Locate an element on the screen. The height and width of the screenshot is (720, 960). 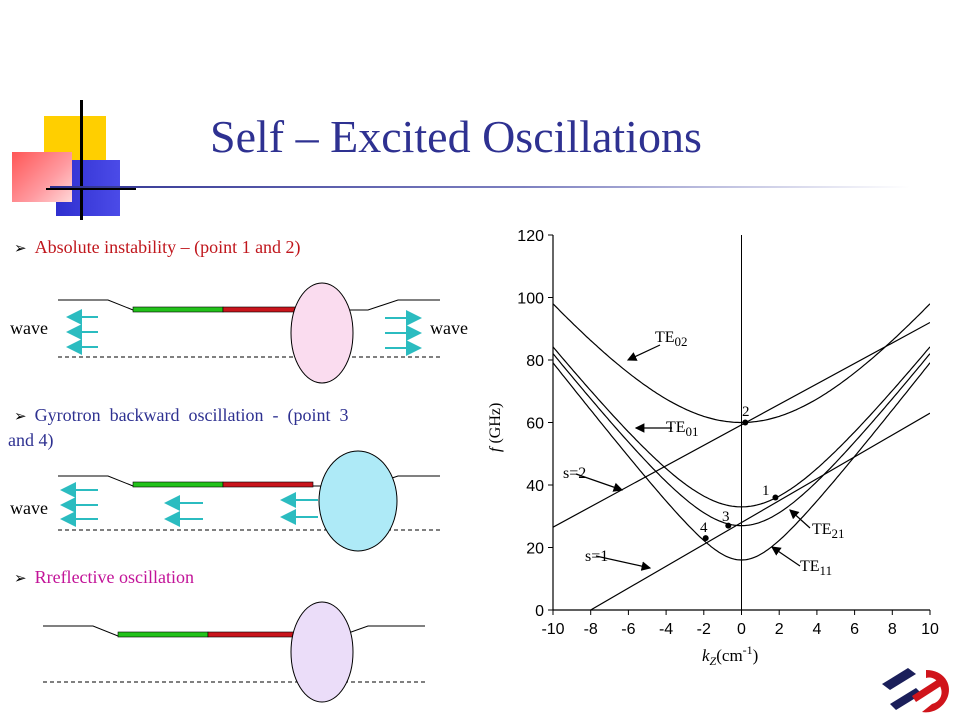
curve-te21 is located at coordinates (741, 440).